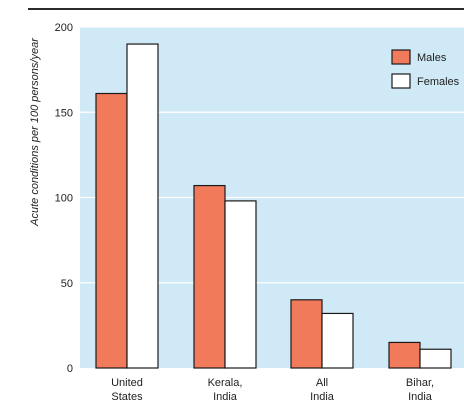 Image resolution: width=464 pixels, height=406 pixels. Describe the element at coordinates (67, 284) in the screenshot. I see `y-tick-label: 50` at that location.